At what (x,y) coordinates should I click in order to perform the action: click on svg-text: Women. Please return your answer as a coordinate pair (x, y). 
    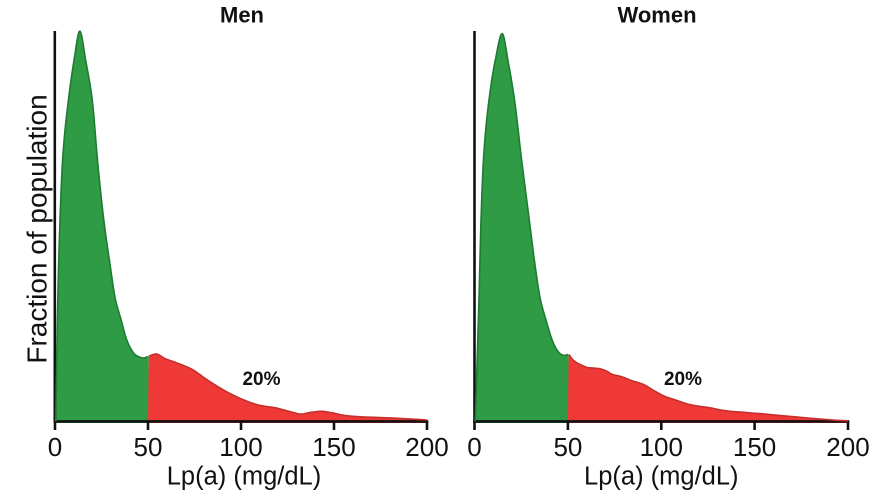
    Looking at the image, I should click on (656, 15).